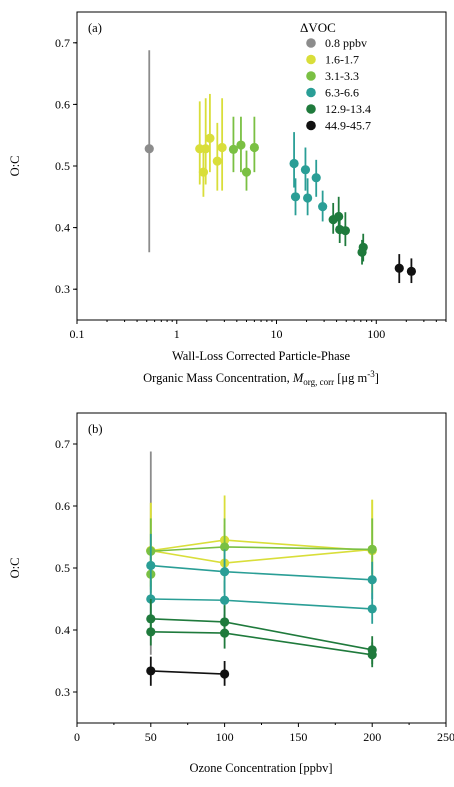 This screenshot has height=787, width=454. Describe the element at coordinates (95, 429) in the screenshot. I see `panel-b-label: (b)` at that location.